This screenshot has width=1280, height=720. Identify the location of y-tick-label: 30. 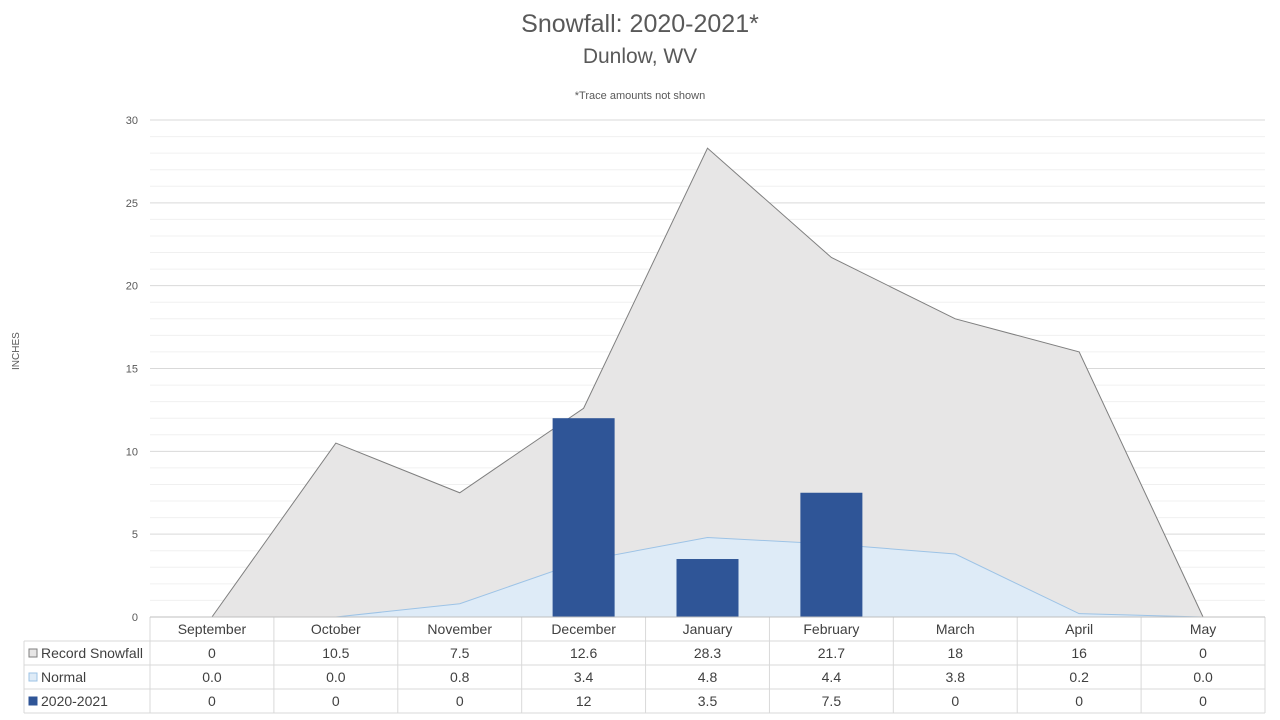
(132, 121).